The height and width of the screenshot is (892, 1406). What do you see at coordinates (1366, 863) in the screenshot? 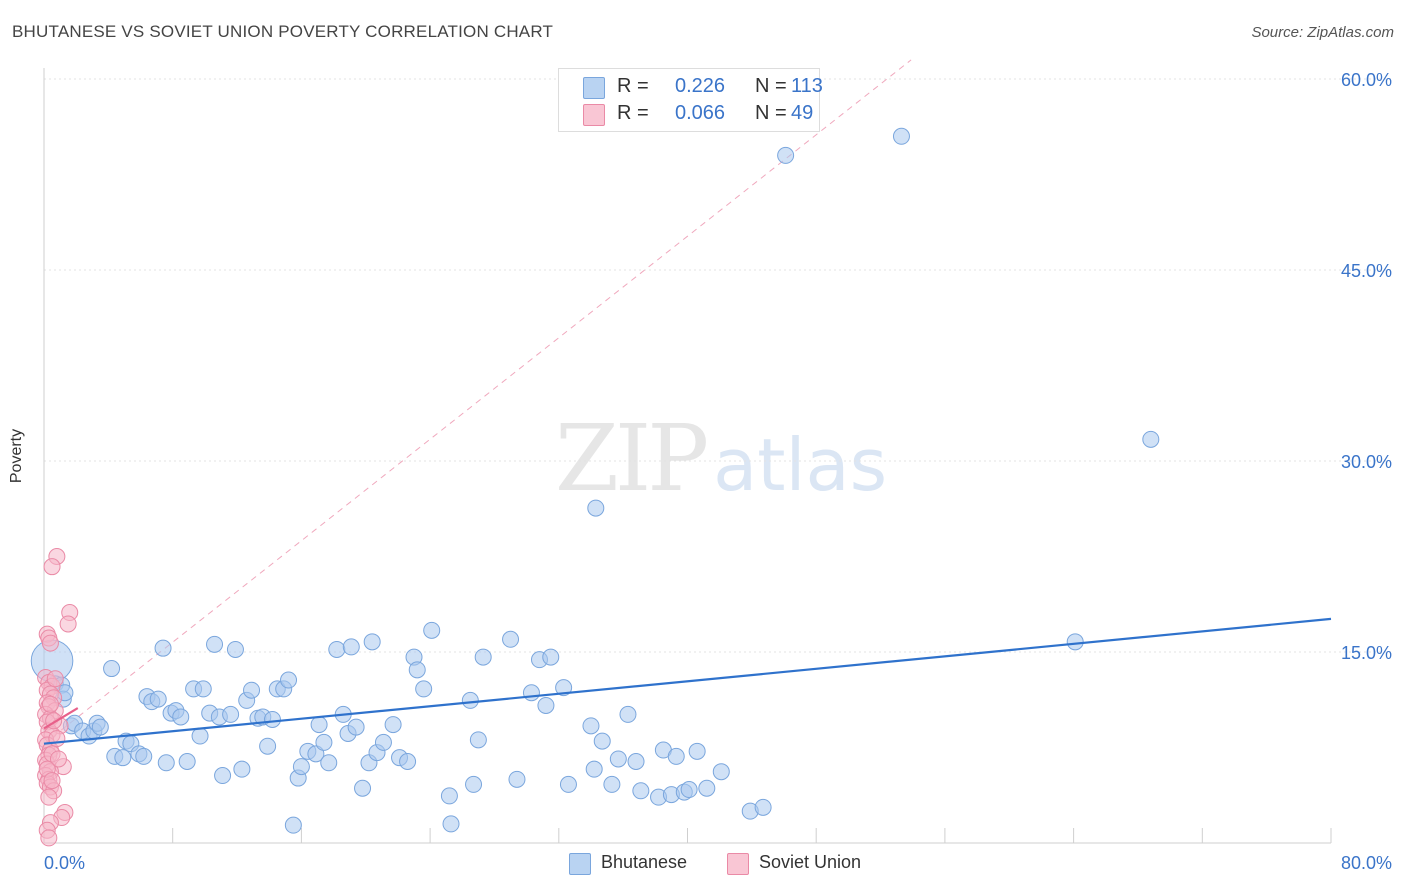
I see `x-tick-label: 80.0%` at bounding box center [1366, 863].